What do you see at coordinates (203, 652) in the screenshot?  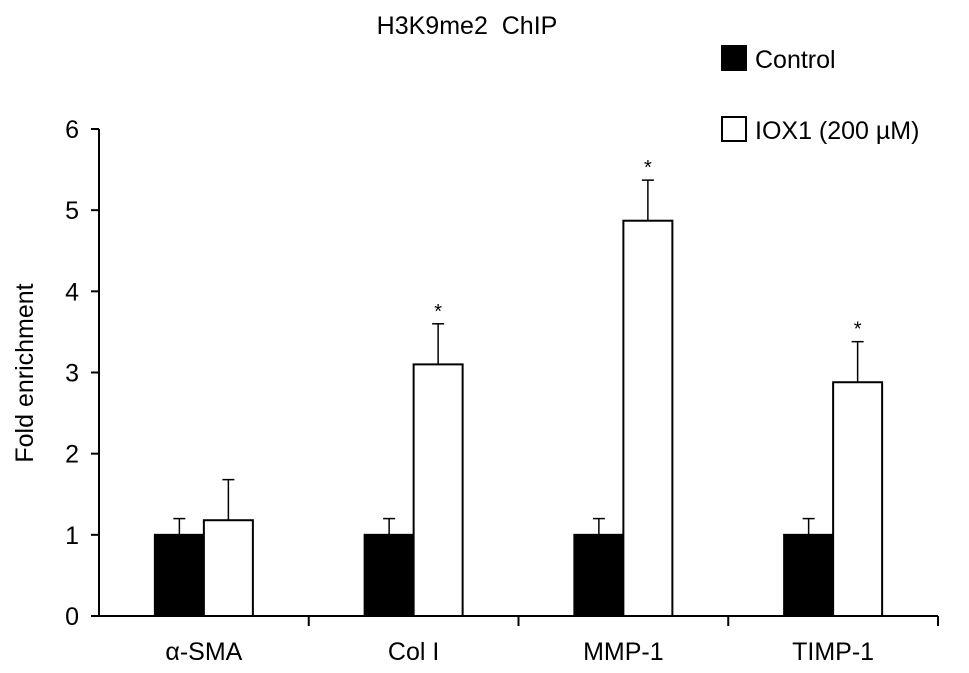 I see `x-tick-label: α-SMA` at bounding box center [203, 652].